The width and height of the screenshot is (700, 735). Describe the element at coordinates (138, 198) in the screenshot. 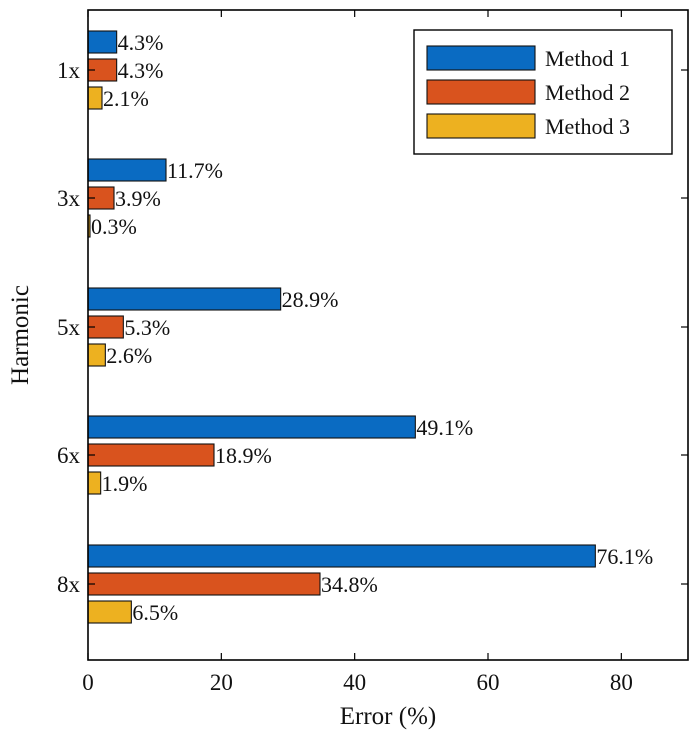

I see `data-label: 3.9%` at that location.